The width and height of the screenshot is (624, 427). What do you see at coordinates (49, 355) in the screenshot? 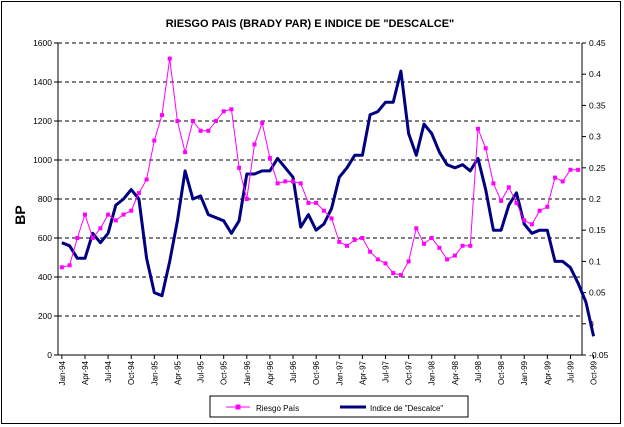
I see `left-tick-label: 0` at bounding box center [49, 355].